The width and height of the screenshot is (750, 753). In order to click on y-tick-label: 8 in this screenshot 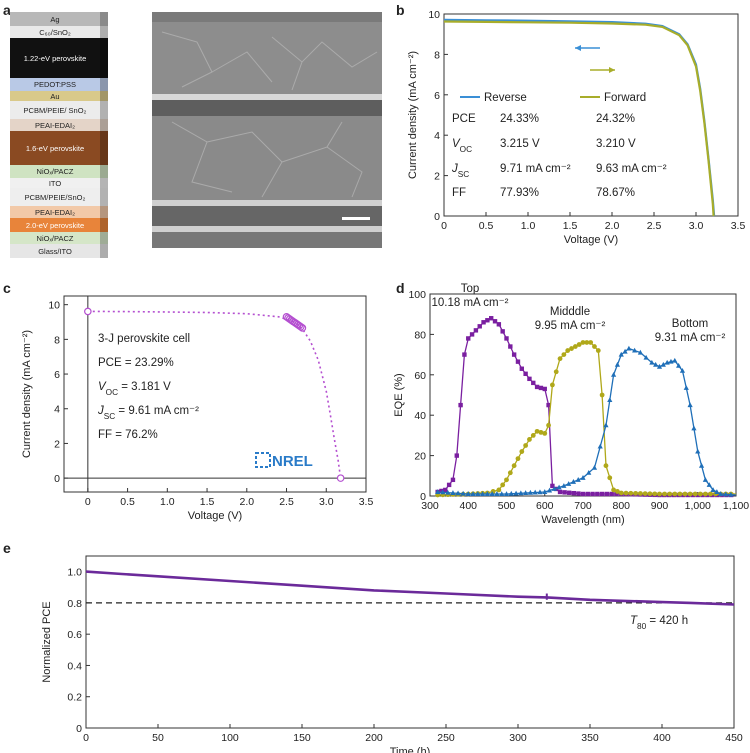, I will do `click(57, 340)`.